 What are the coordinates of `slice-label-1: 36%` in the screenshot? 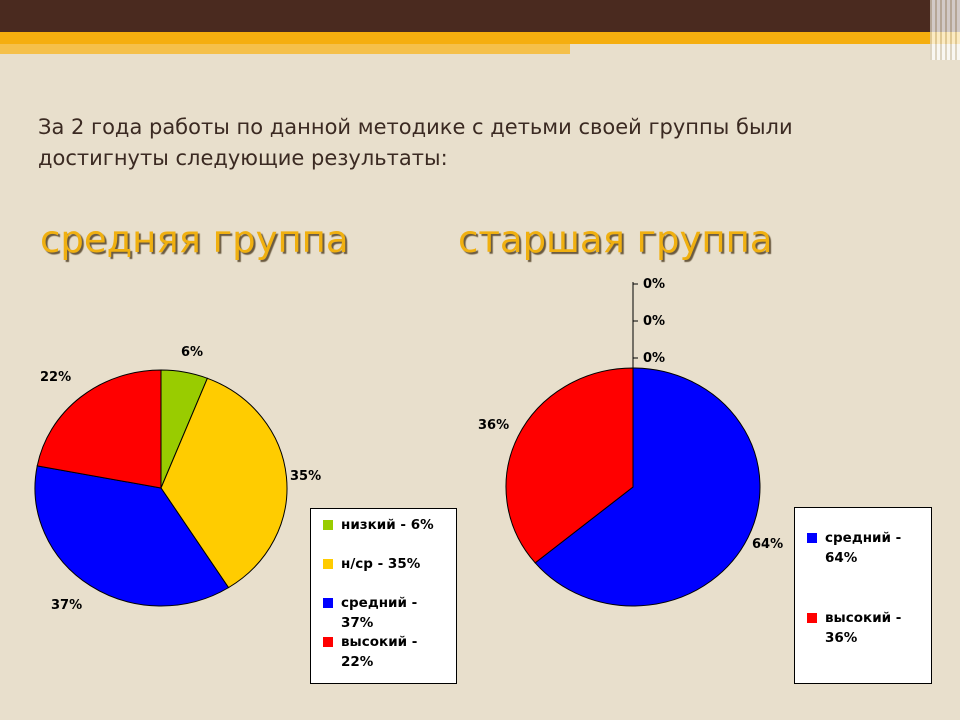 It's located at (493, 425).